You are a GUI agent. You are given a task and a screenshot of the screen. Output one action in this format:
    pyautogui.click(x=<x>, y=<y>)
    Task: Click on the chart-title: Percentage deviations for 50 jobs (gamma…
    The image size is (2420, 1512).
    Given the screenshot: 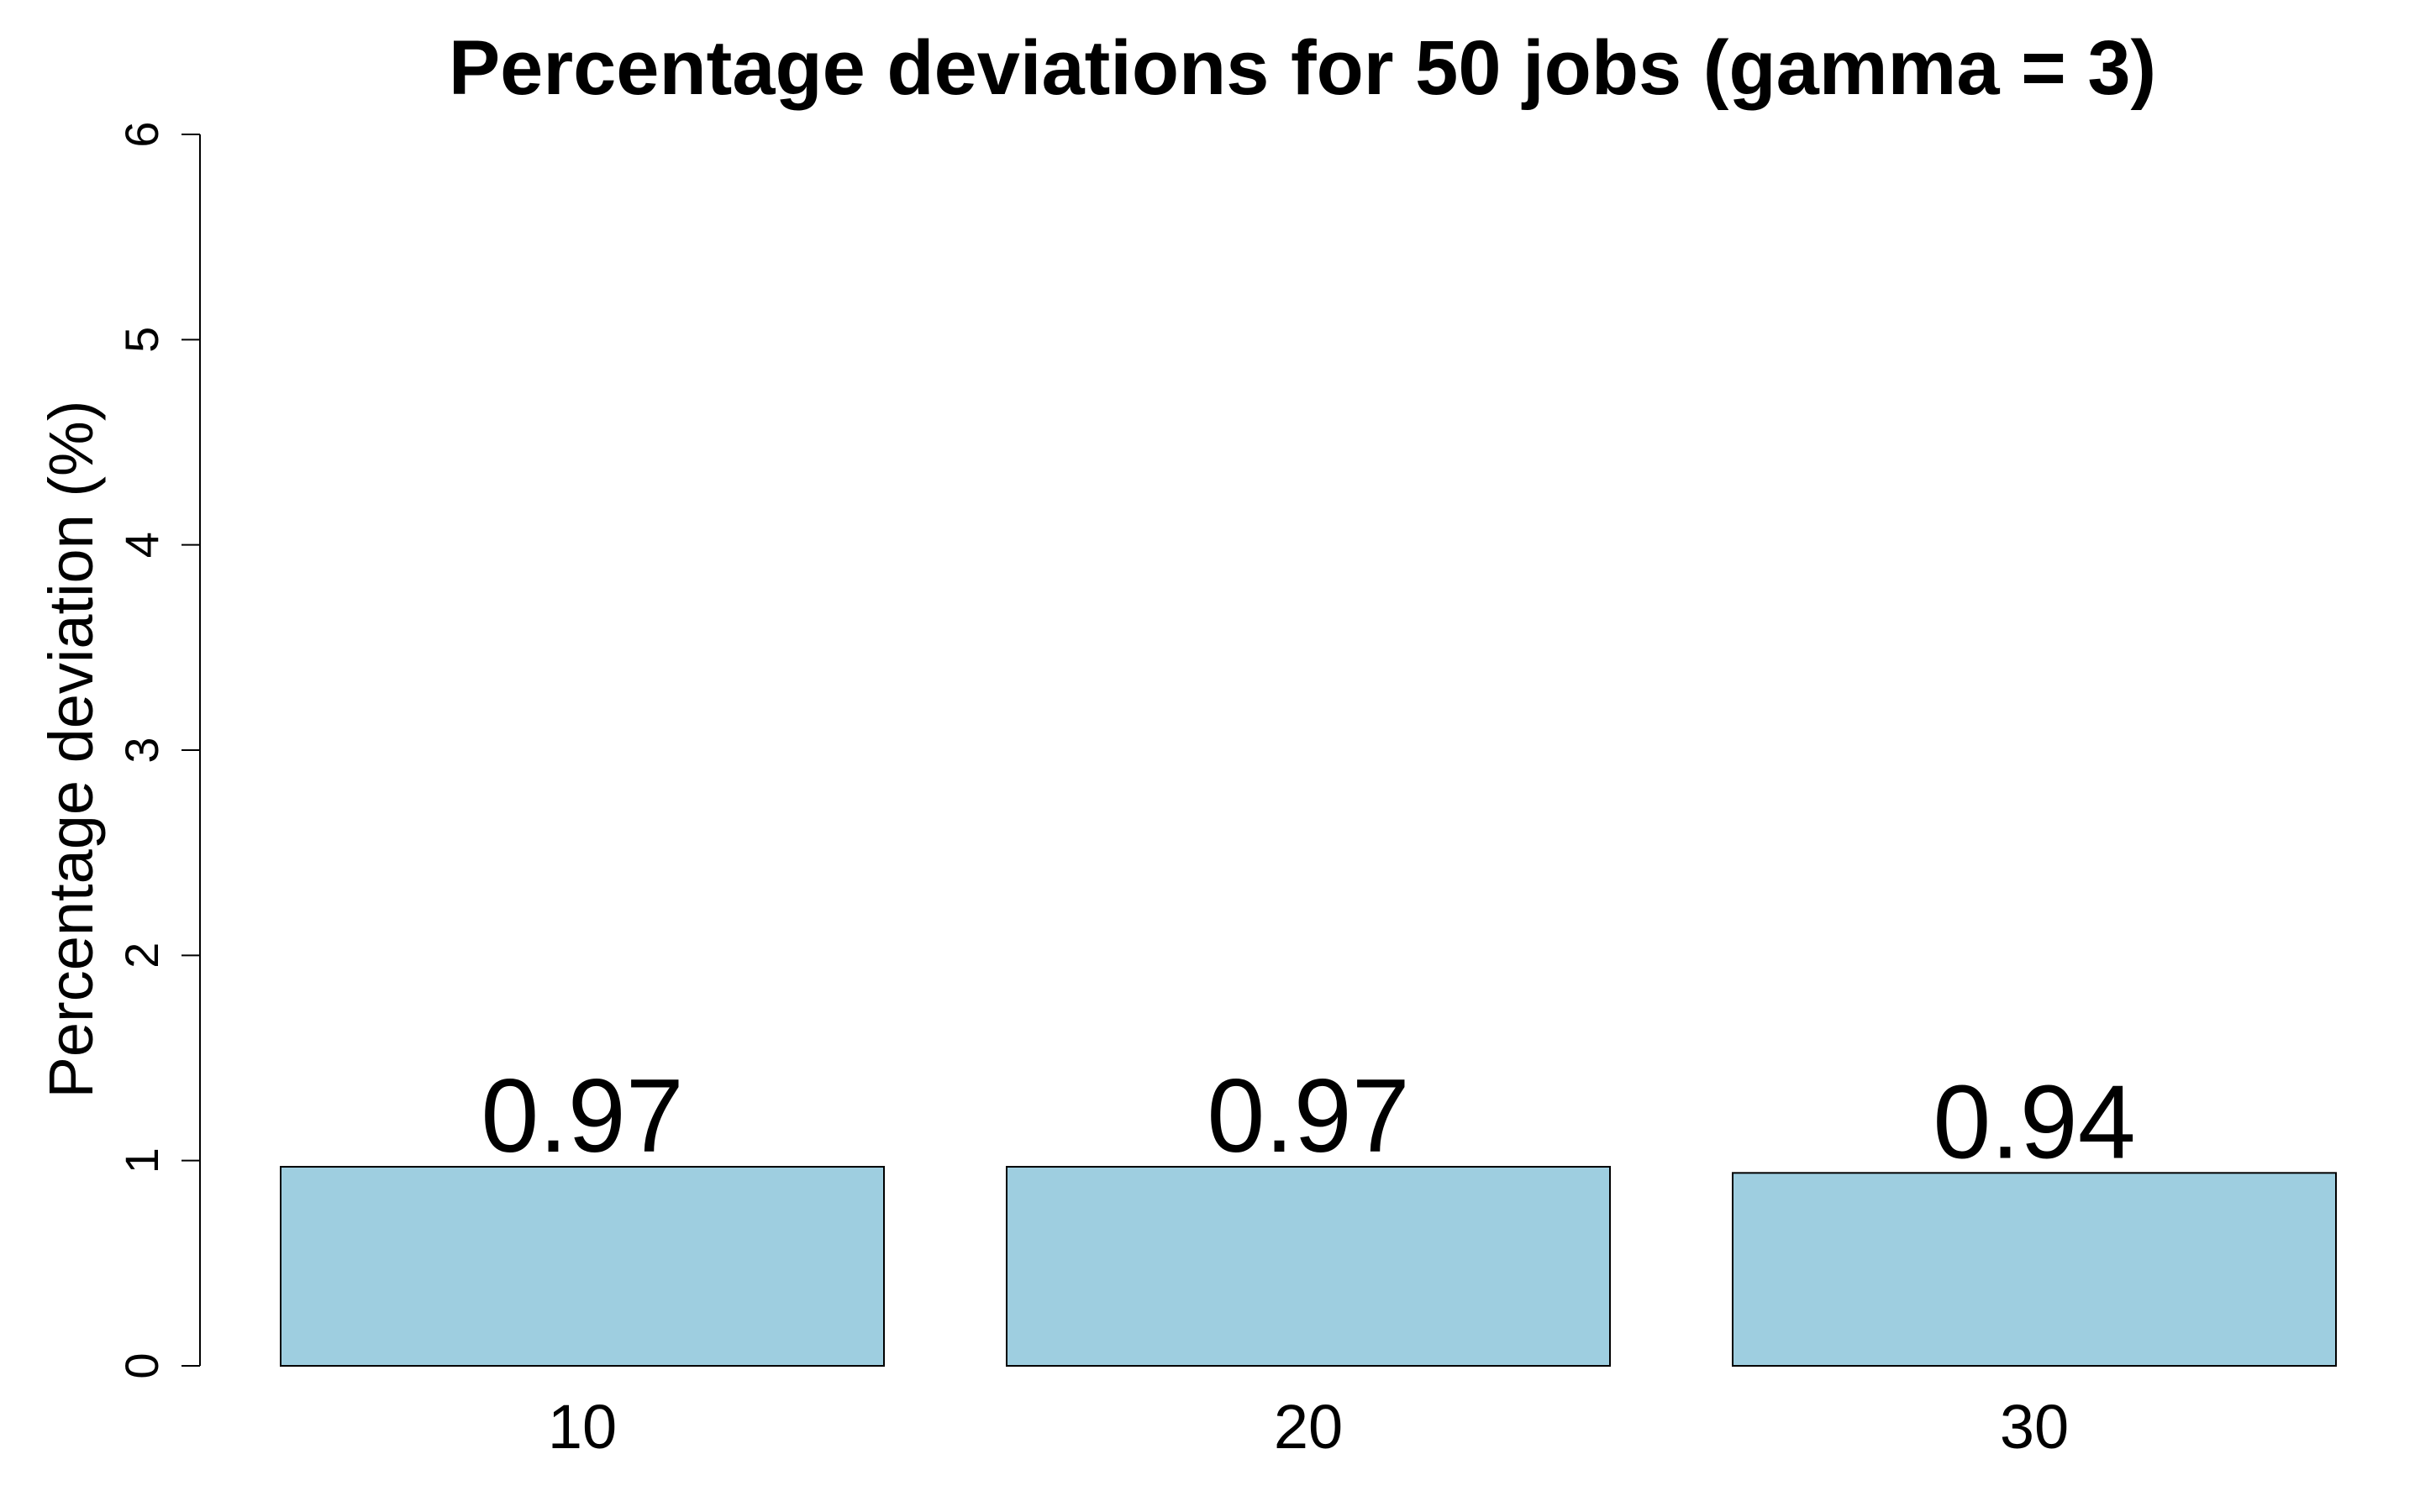 What is the action you would take?
    pyautogui.click(x=1302, y=68)
    